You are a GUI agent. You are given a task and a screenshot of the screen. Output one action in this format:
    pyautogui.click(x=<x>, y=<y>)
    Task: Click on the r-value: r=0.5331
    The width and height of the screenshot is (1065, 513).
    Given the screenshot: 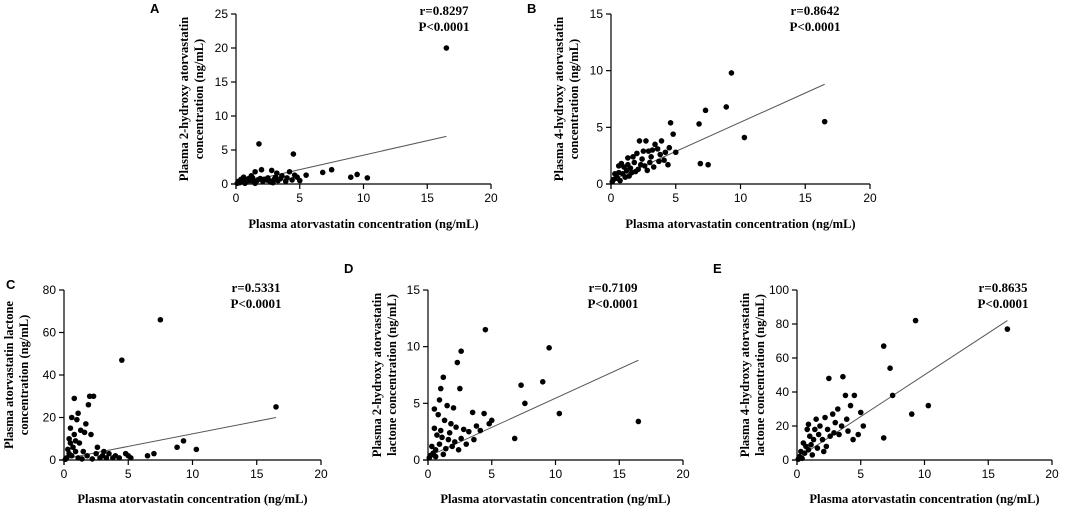 What is the action you would take?
    pyautogui.click(x=256, y=287)
    